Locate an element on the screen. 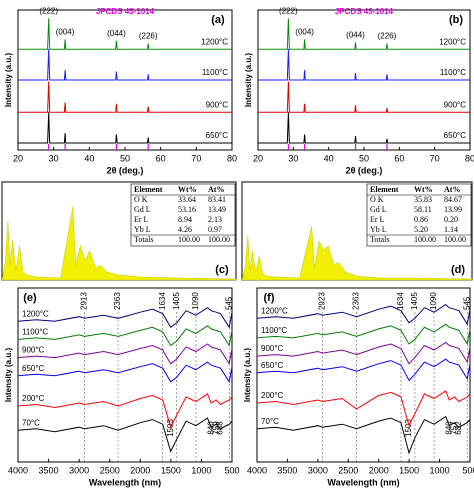 The image size is (474, 489). peak-label: 759 is located at coordinates (215, 428).